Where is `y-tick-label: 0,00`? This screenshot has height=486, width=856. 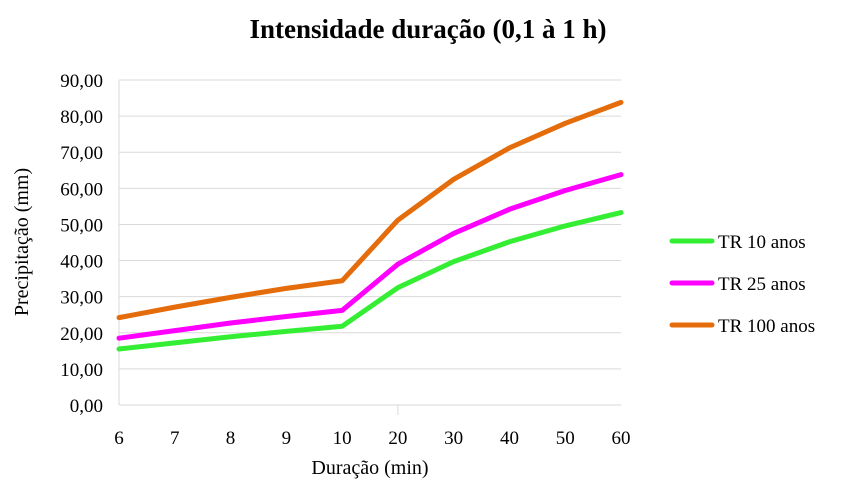
y-tick-label: 0,00 is located at coordinates (86, 406).